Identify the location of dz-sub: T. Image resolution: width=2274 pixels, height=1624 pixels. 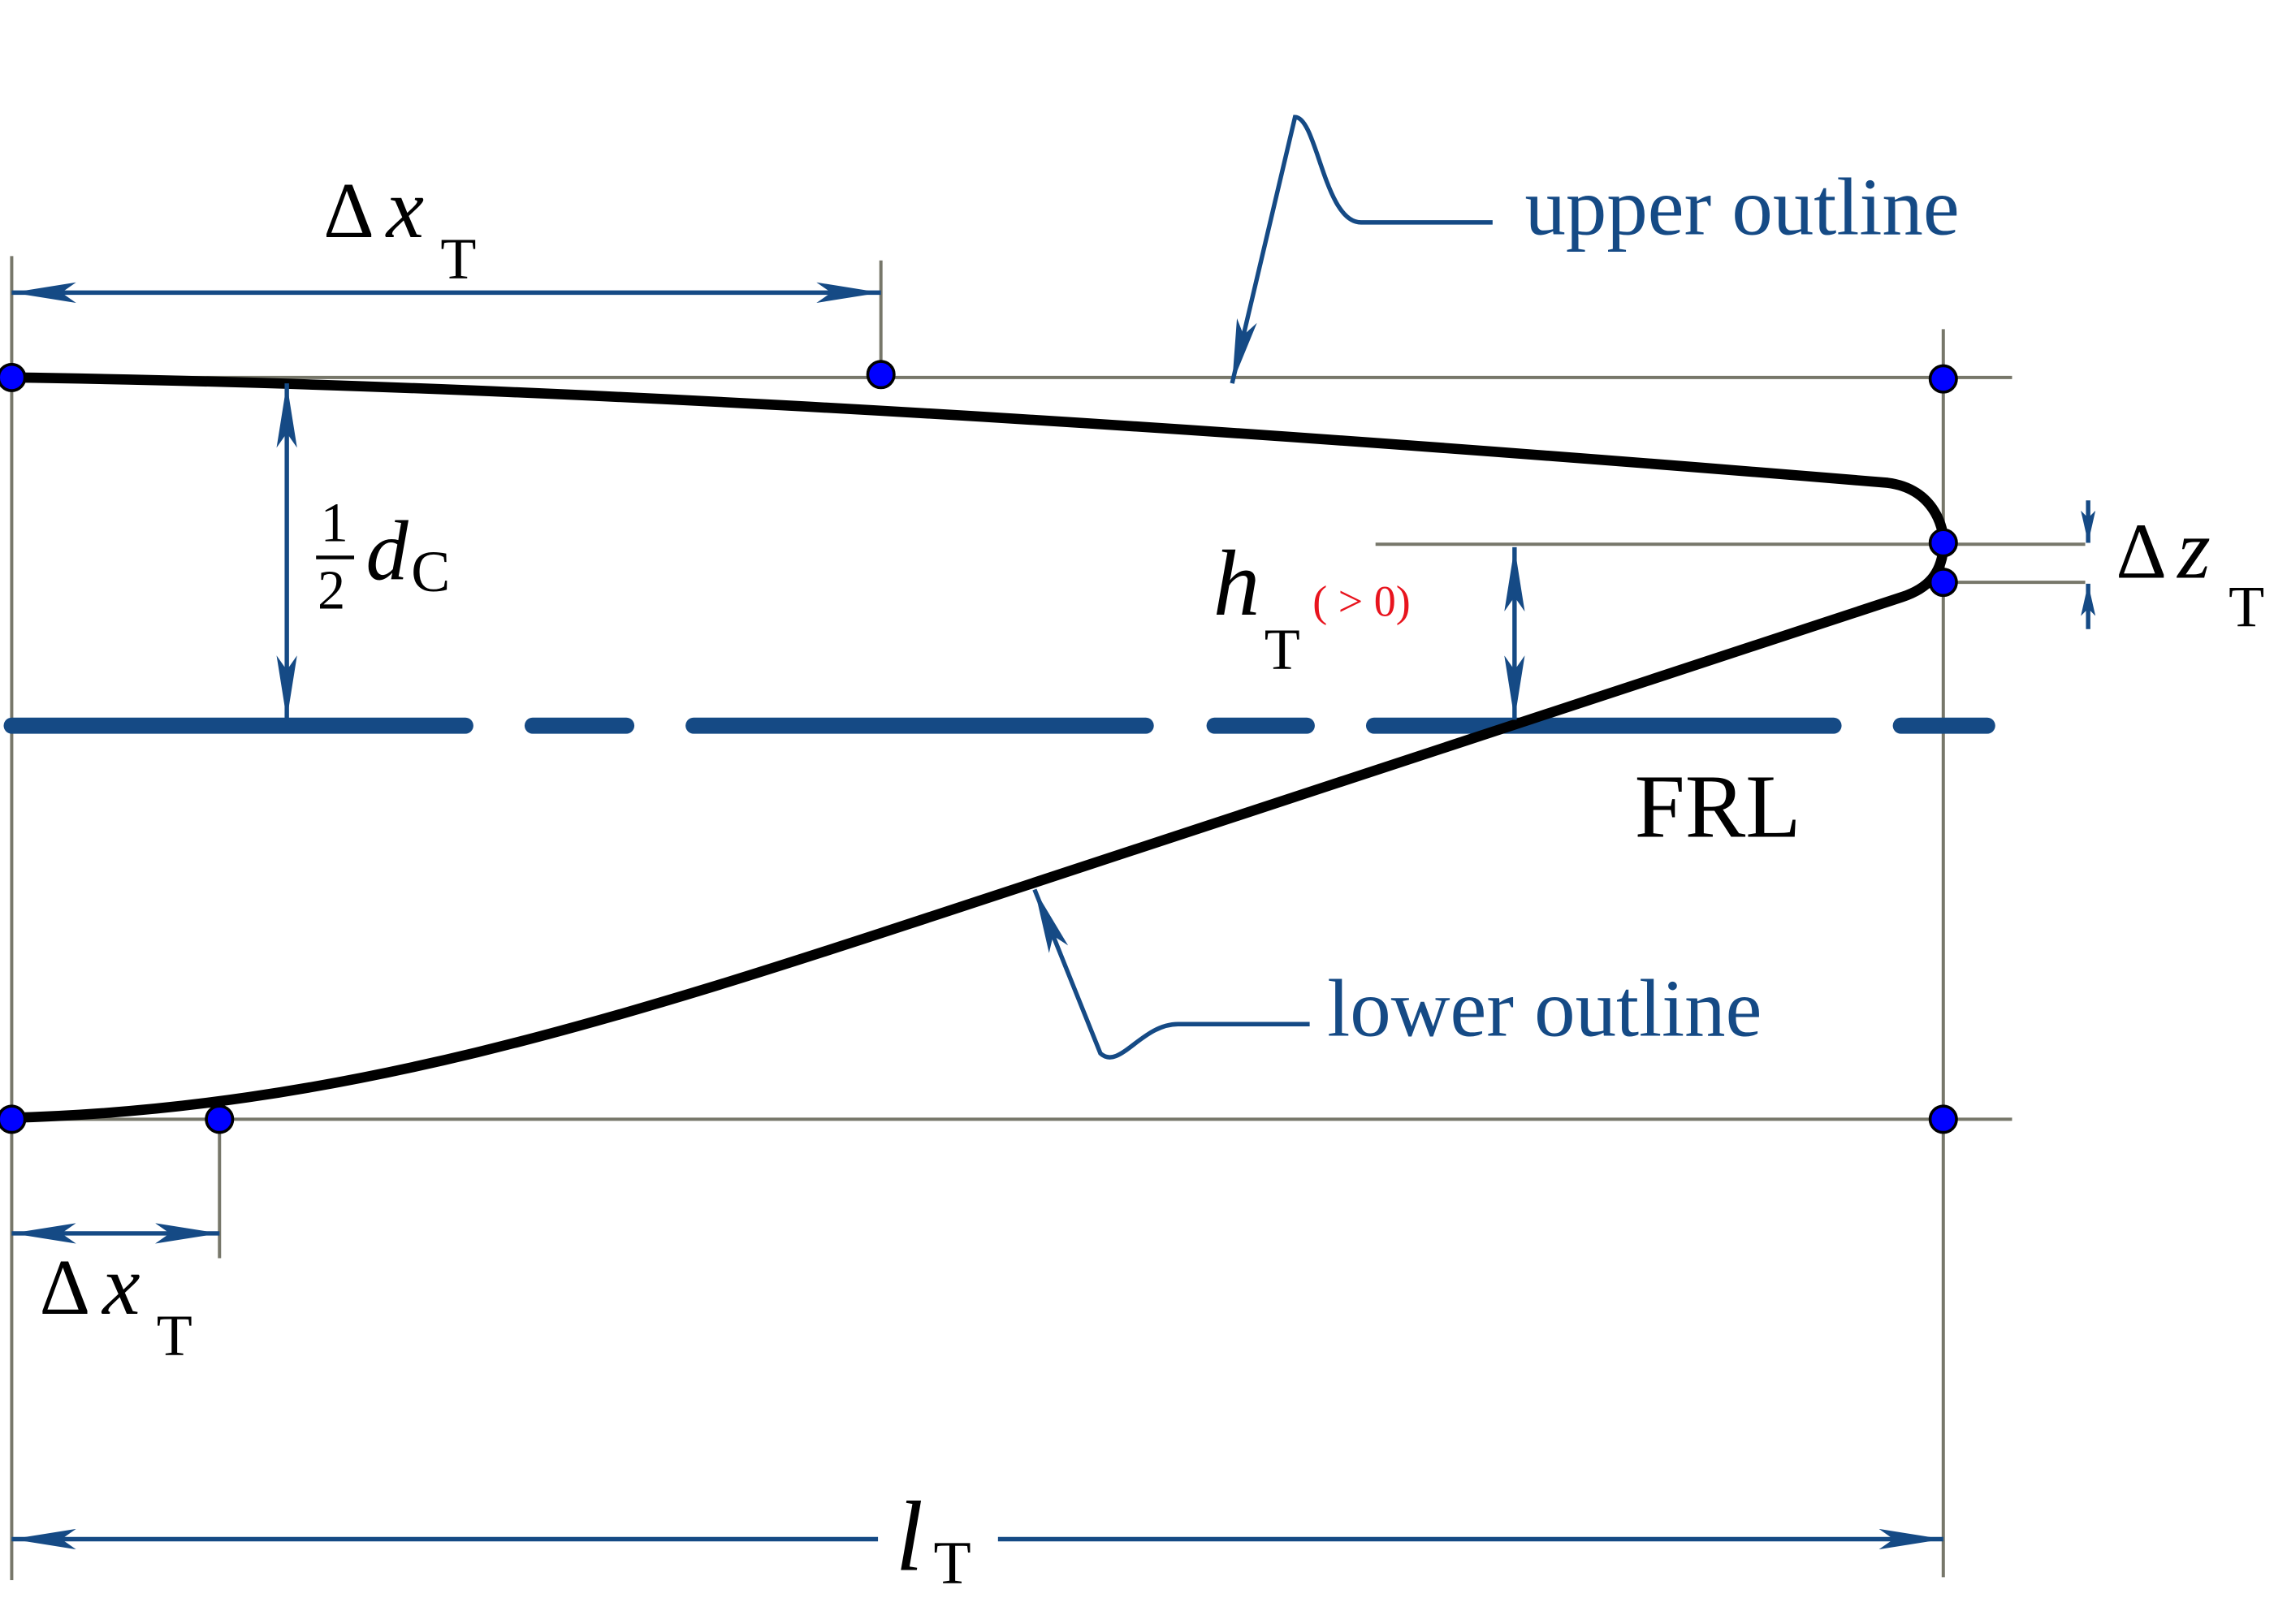
(2246, 606).